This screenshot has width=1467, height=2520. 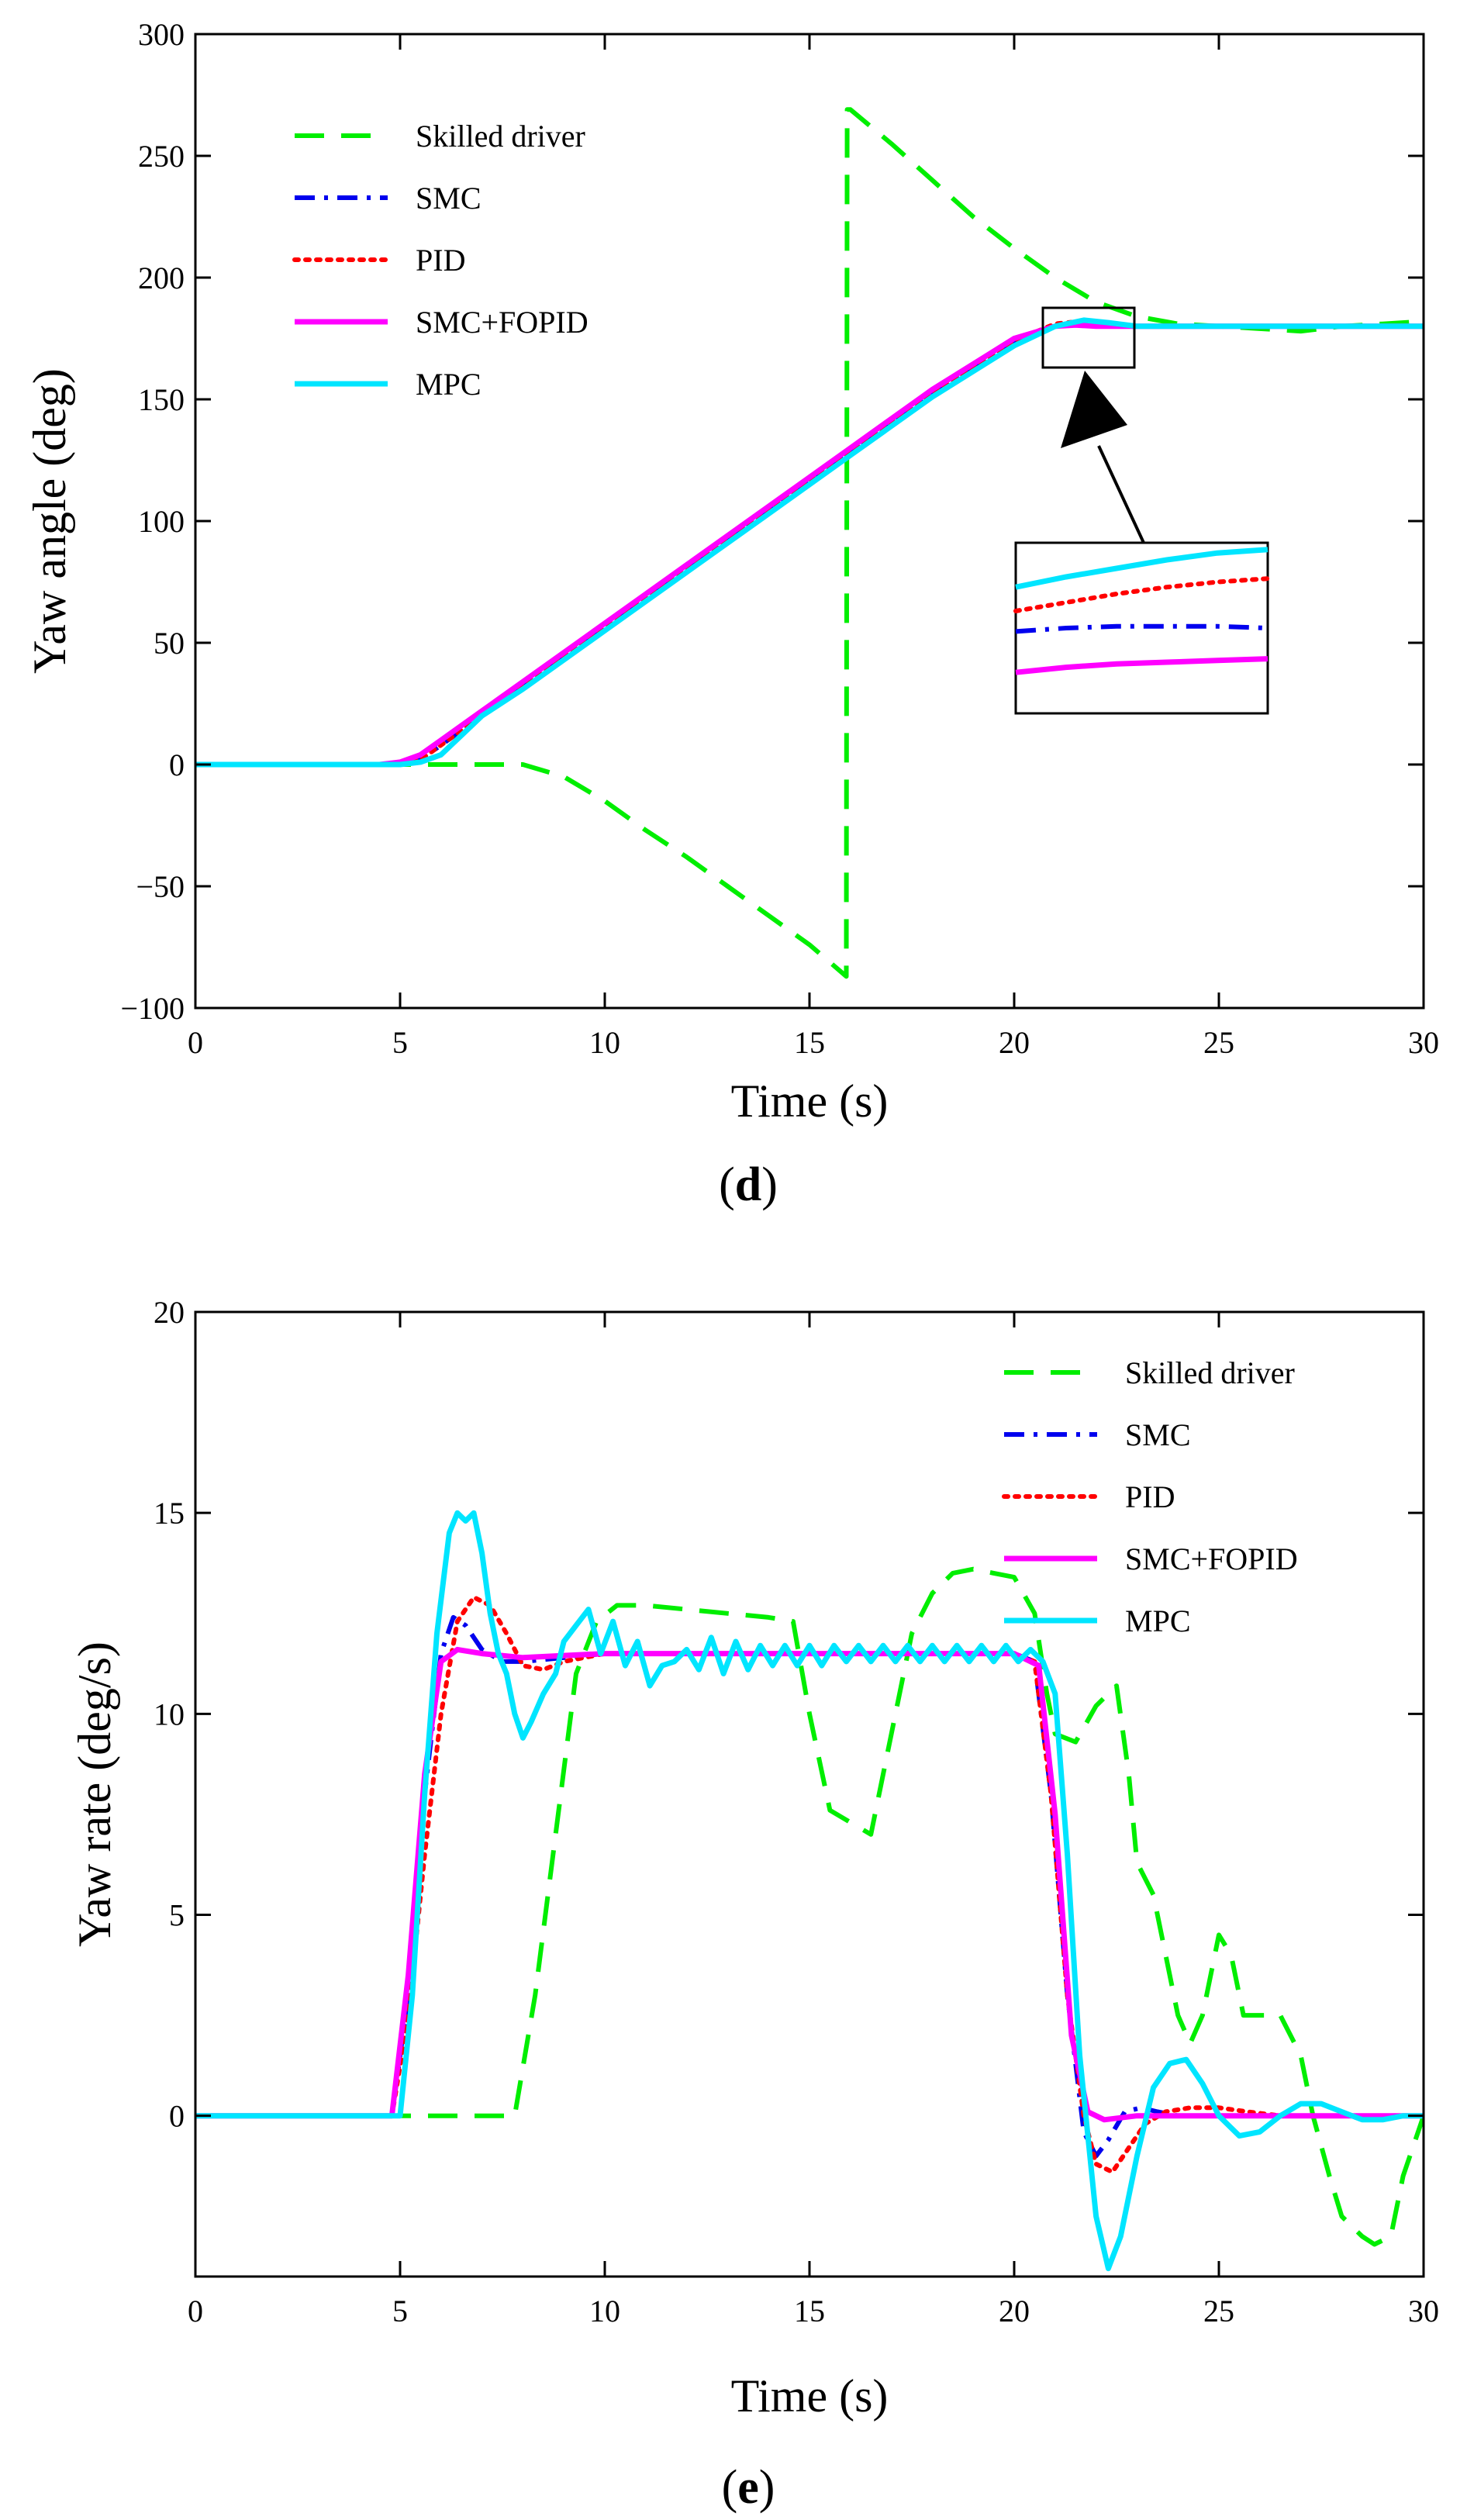 I want to click on inset-line-pid, so click(x=1141, y=594).